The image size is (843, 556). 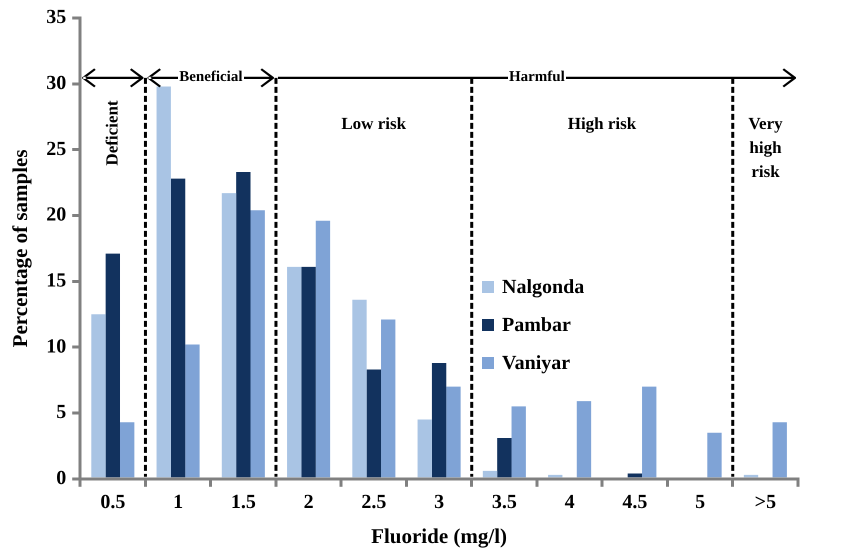 What do you see at coordinates (765, 501) in the screenshot?
I see `x-tick-label: >5` at bounding box center [765, 501].